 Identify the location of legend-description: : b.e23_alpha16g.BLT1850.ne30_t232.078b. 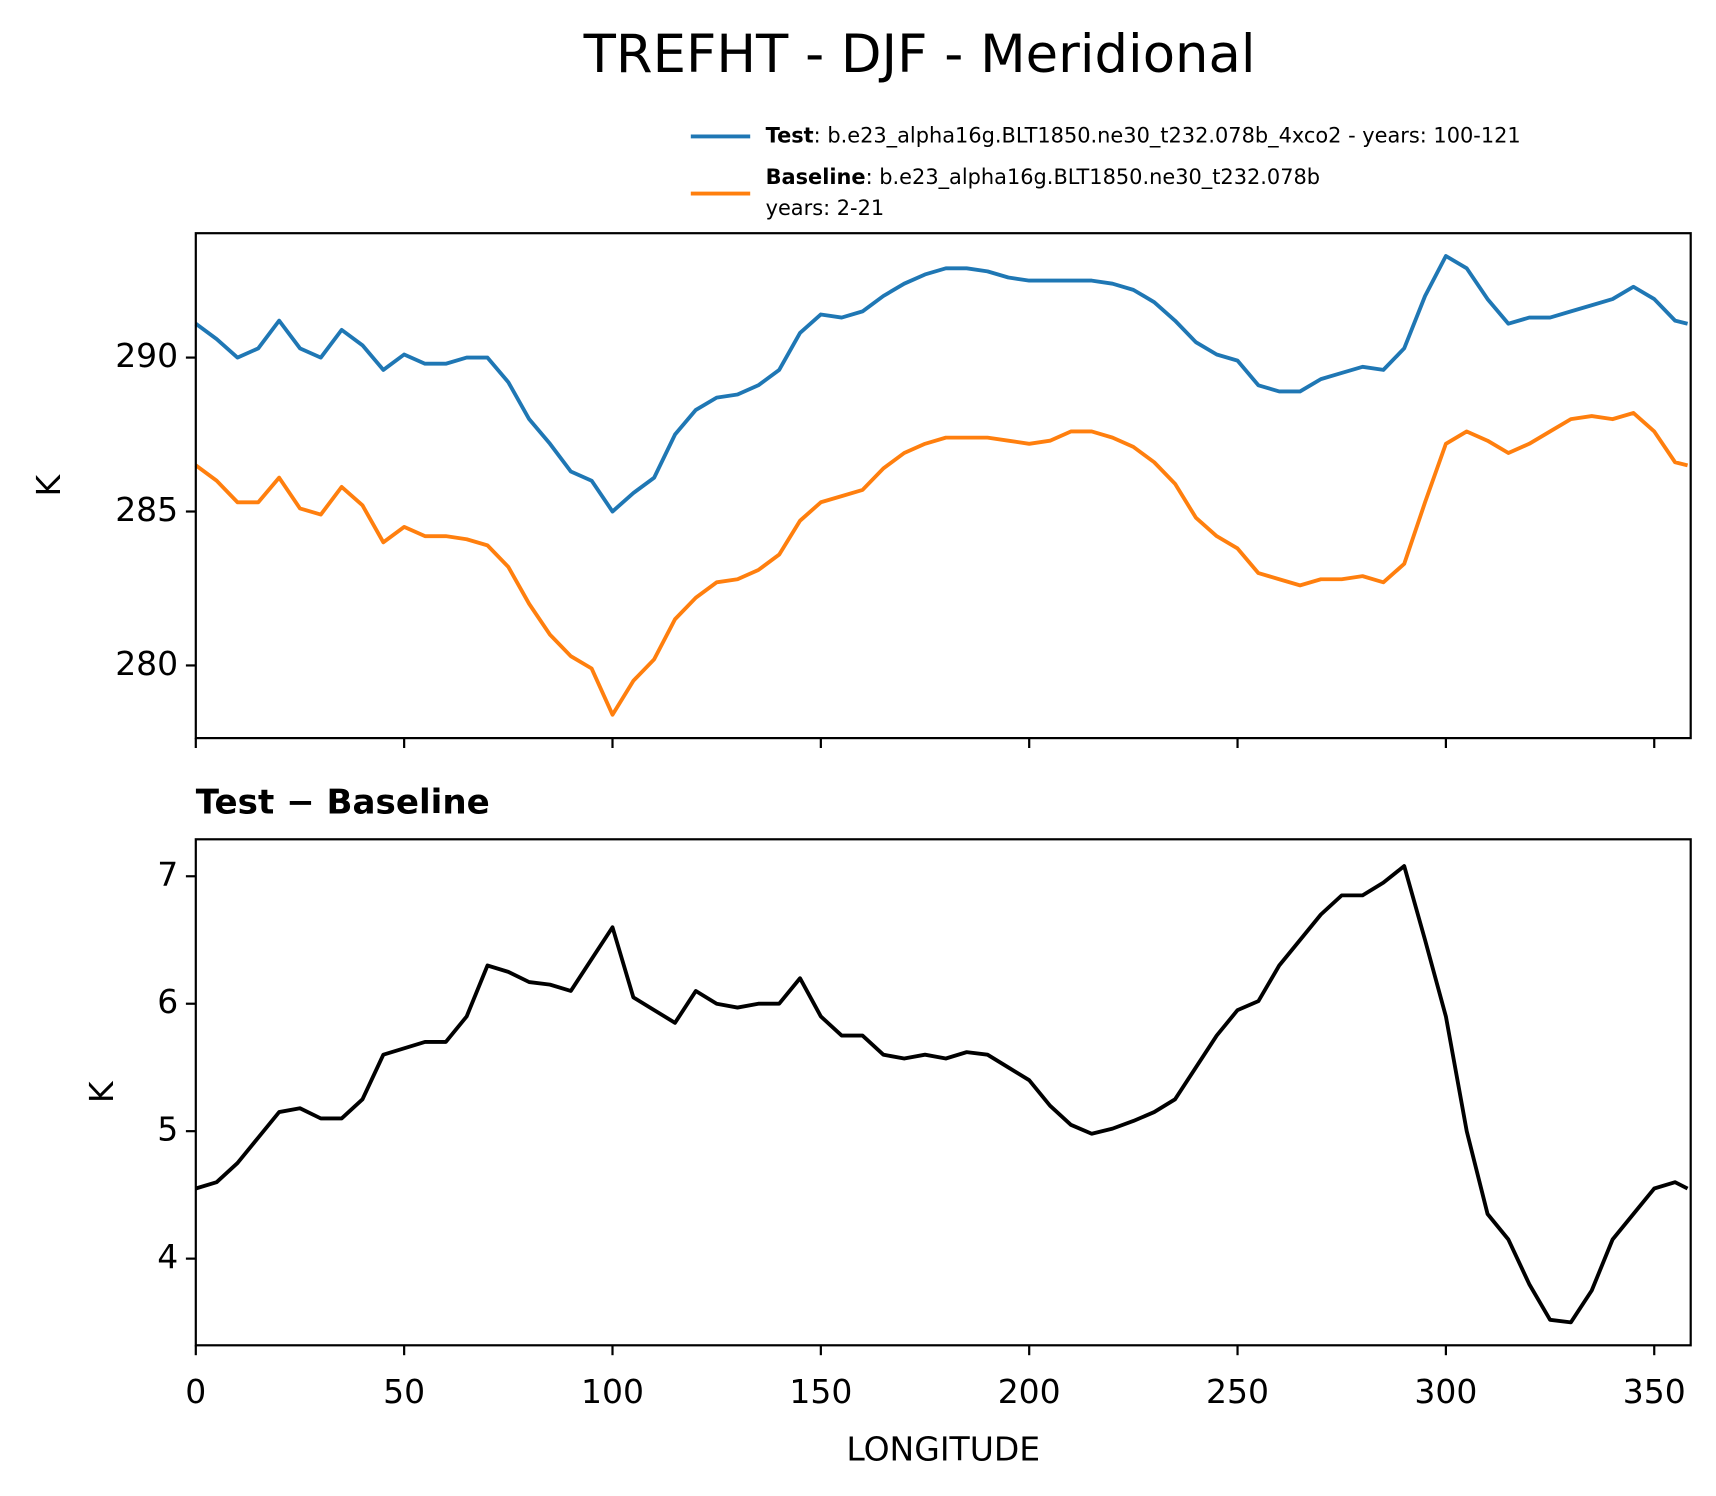
(1093, 177).